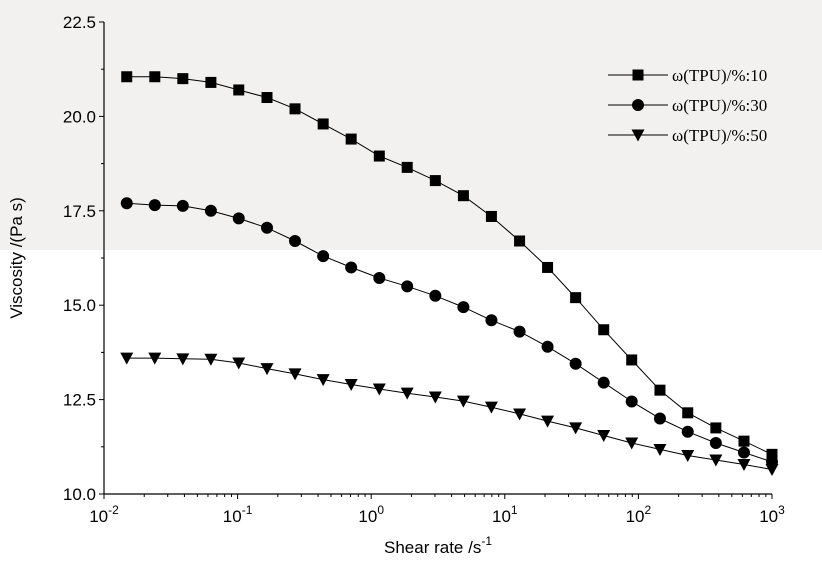  What do you see at coordinates (371, 514) in the screenshot?
I see `x-tick-label: 10⁰` at bounding box center [371, 514].